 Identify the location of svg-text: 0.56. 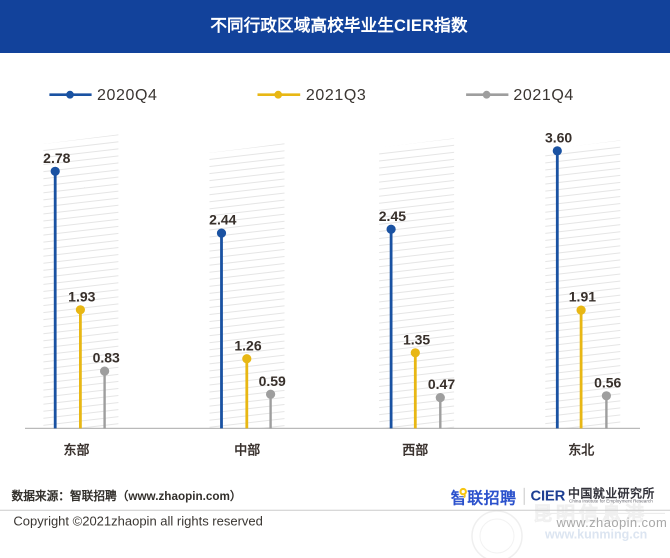
(607, 382).